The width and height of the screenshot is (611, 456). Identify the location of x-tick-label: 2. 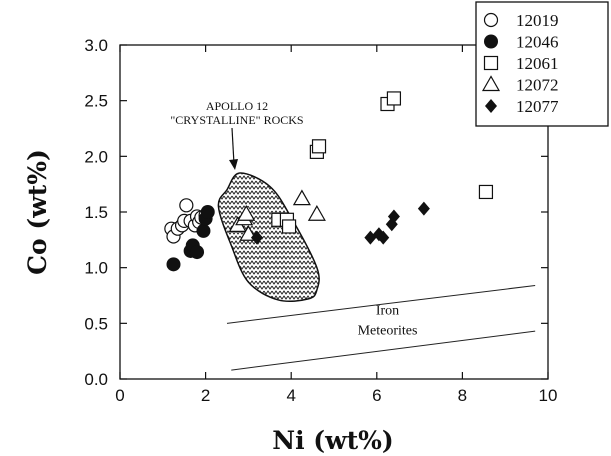
(205, 395).